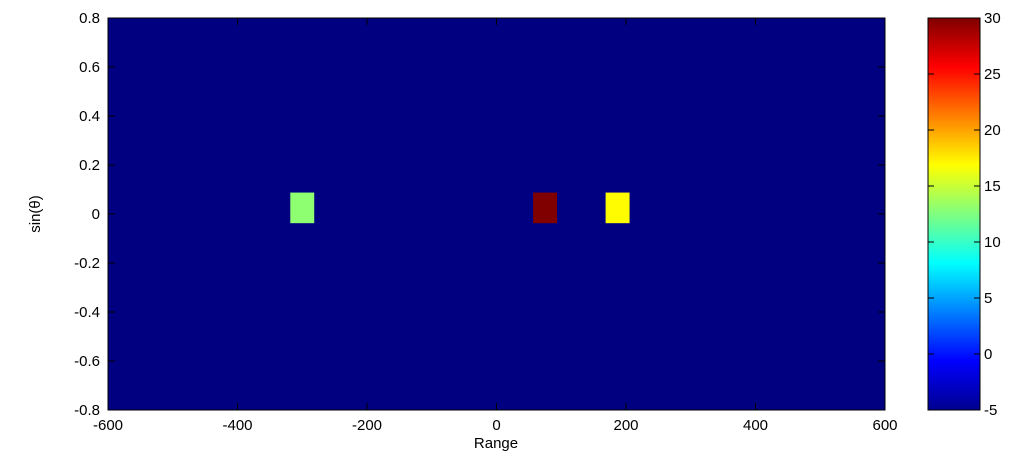 The height and width of the screenshot is (457, 1024). I want to click on x-tick-label: -600, so click(108, 425).